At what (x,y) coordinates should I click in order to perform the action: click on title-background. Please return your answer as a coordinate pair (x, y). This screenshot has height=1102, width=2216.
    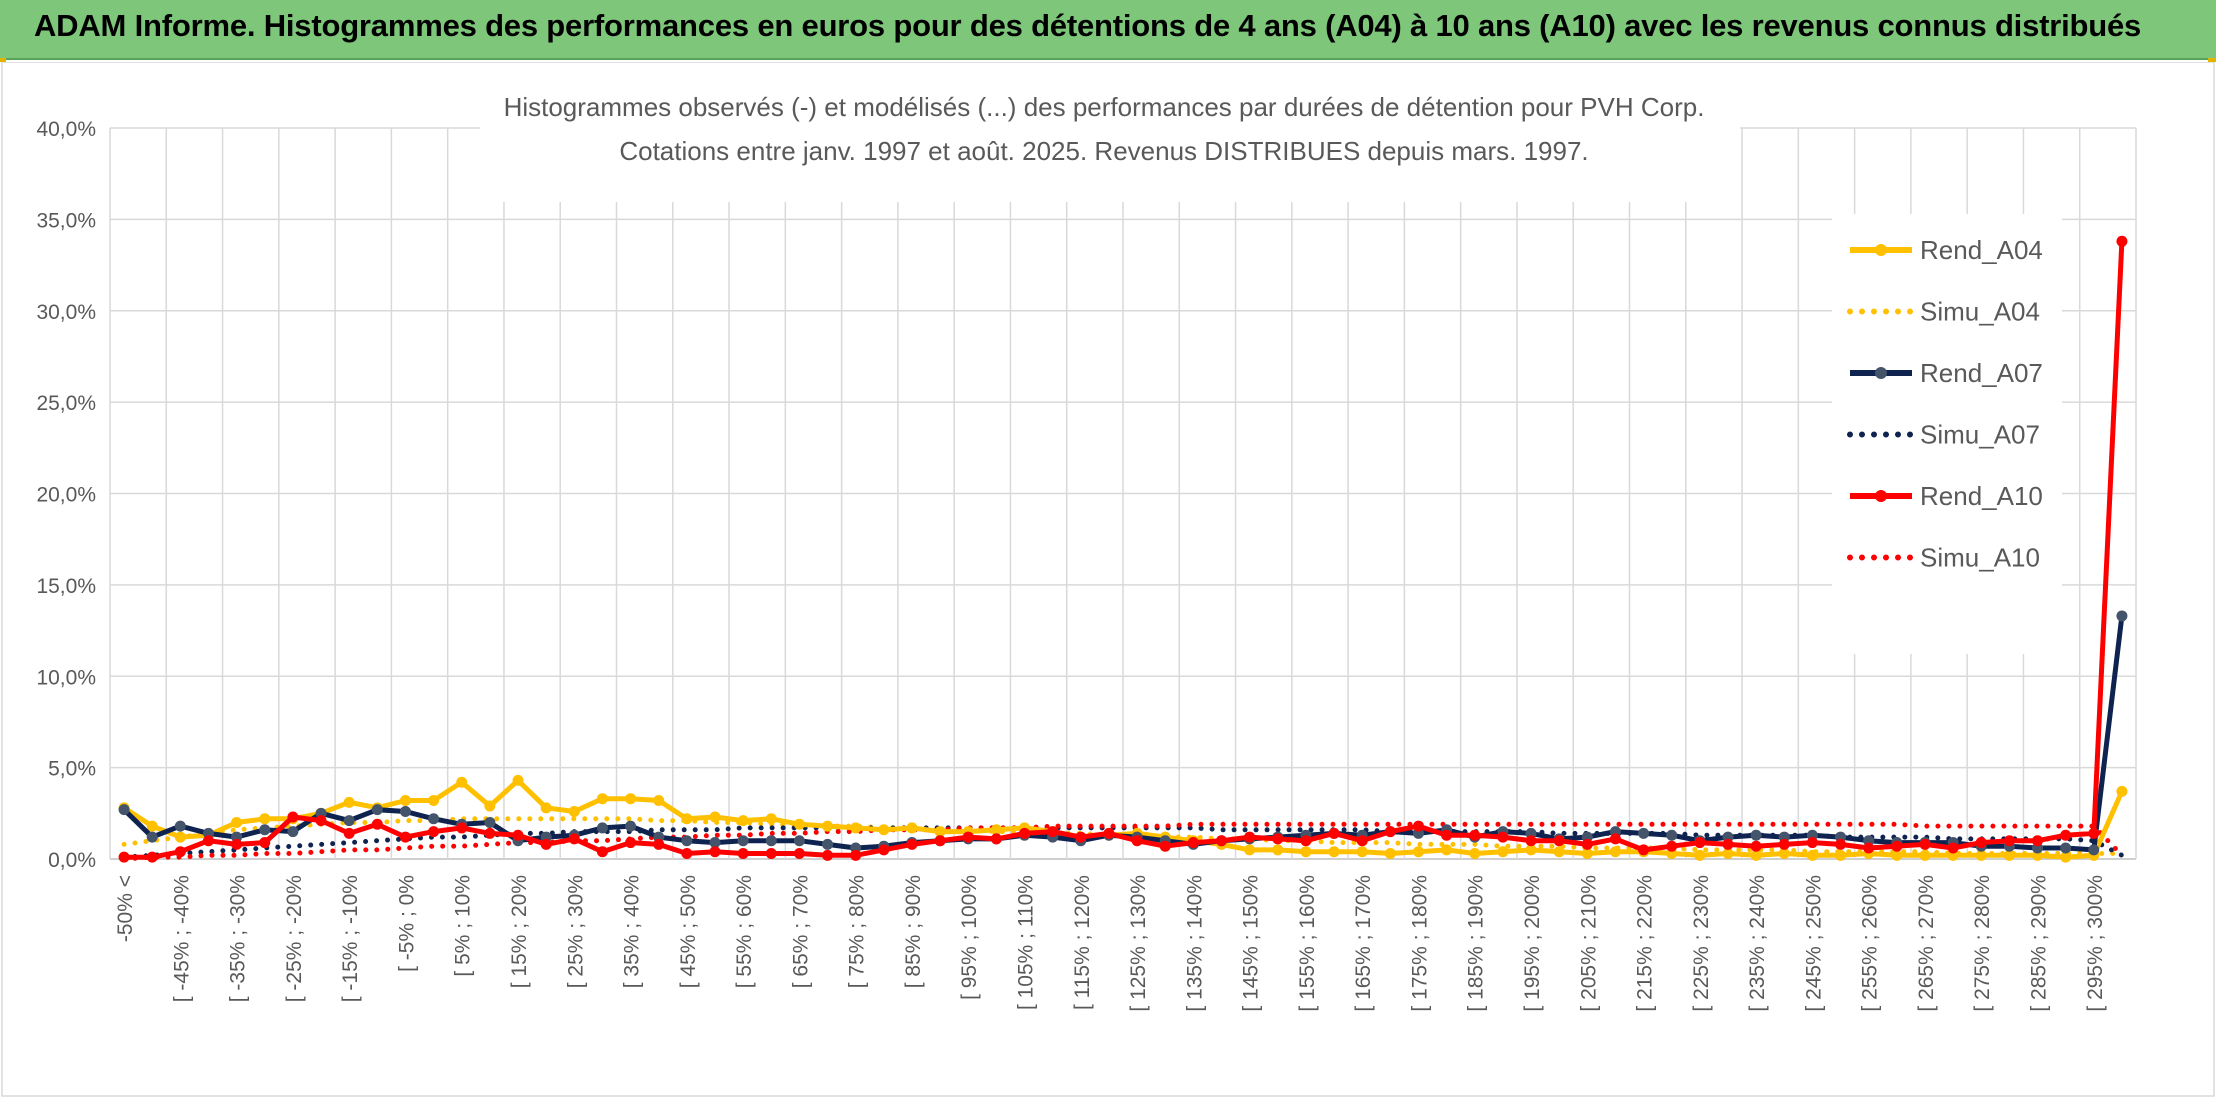
    Looking at the image, I should click on (1110, 143).